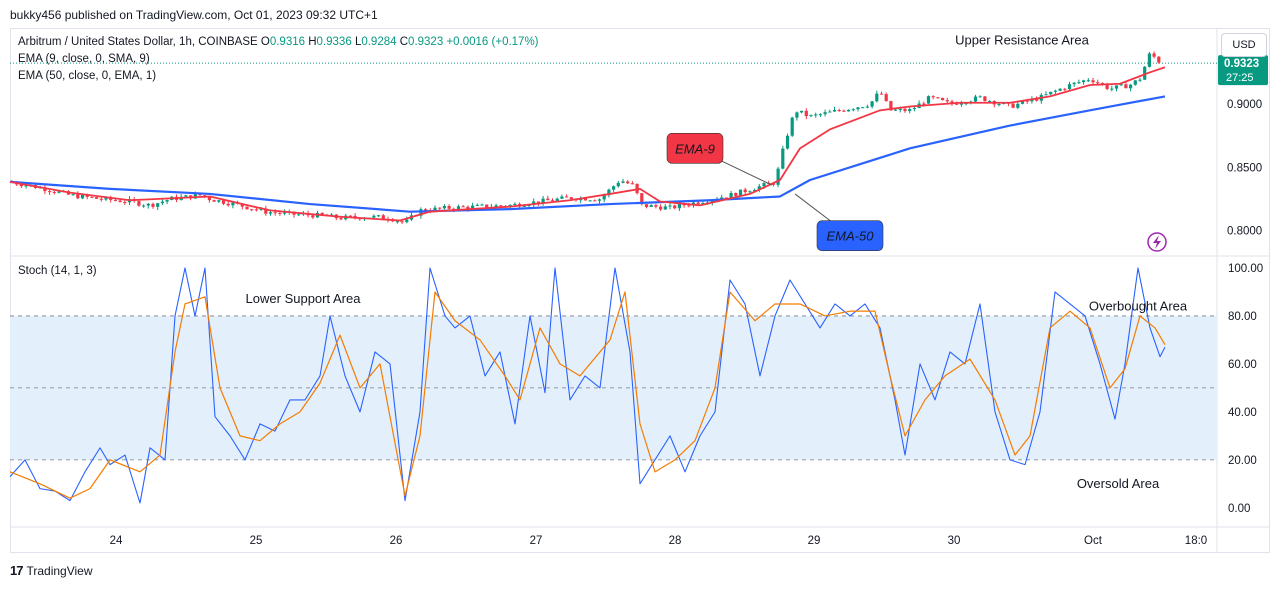 This screenshot has height=589, width=1281. Describe the element at coordinates (17, 570) in the screenshot. I see `tradingview-logo-icon: 17` at that location.